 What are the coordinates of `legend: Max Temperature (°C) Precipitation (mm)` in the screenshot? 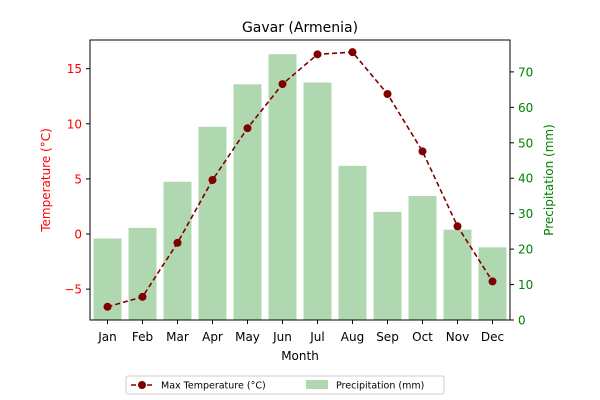 It's located at (285, 385).